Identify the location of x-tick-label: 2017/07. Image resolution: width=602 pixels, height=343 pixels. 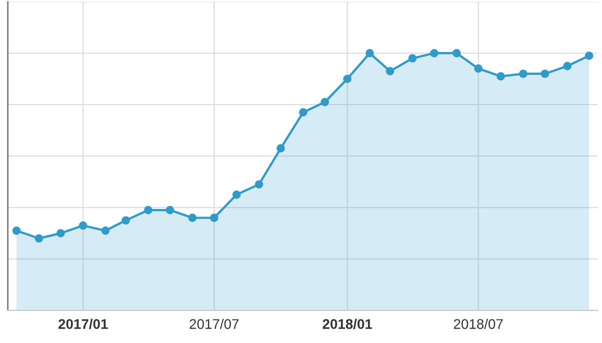
(214, 323).